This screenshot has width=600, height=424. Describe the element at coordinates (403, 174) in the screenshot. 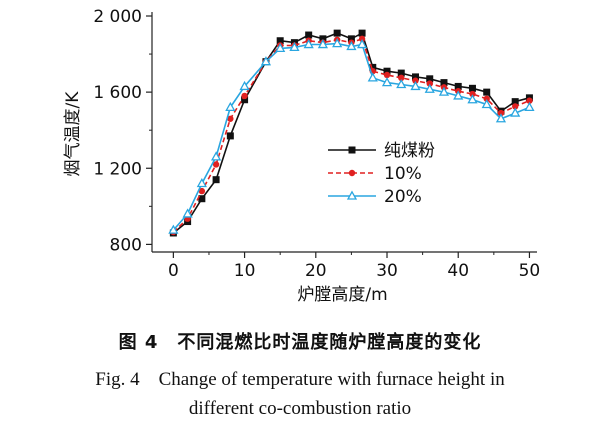

I see `legend-label: 10%` at that location.